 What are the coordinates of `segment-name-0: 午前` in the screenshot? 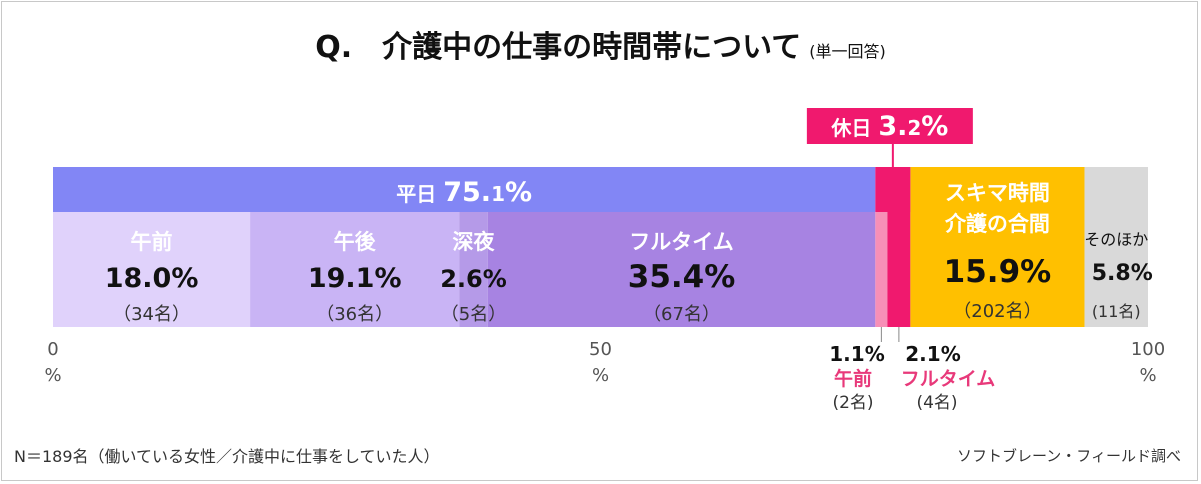 It's located at (152, 242).